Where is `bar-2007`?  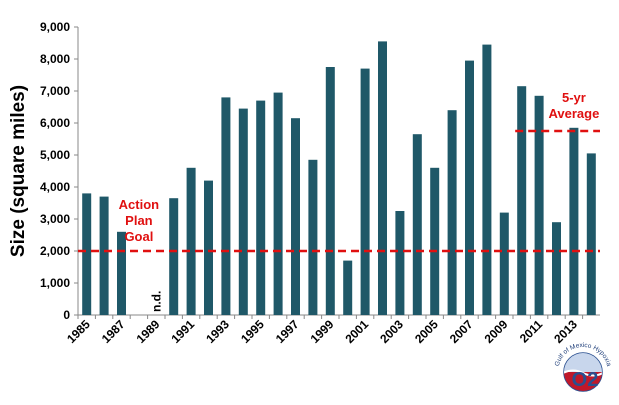
bar-2007 is located at coordinates (469, 187).